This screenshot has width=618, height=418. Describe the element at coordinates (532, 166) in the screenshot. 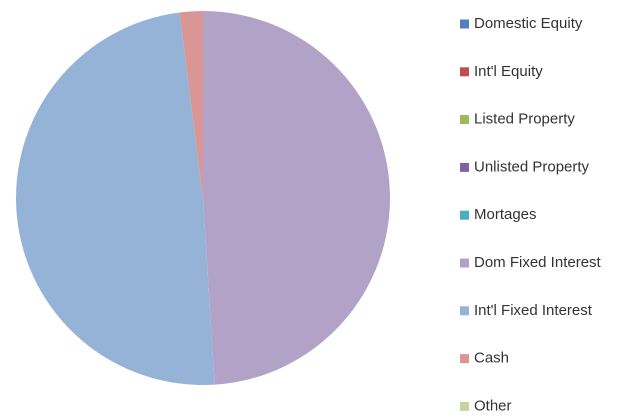

I see `legend-label: Unlisted Property` at that location.